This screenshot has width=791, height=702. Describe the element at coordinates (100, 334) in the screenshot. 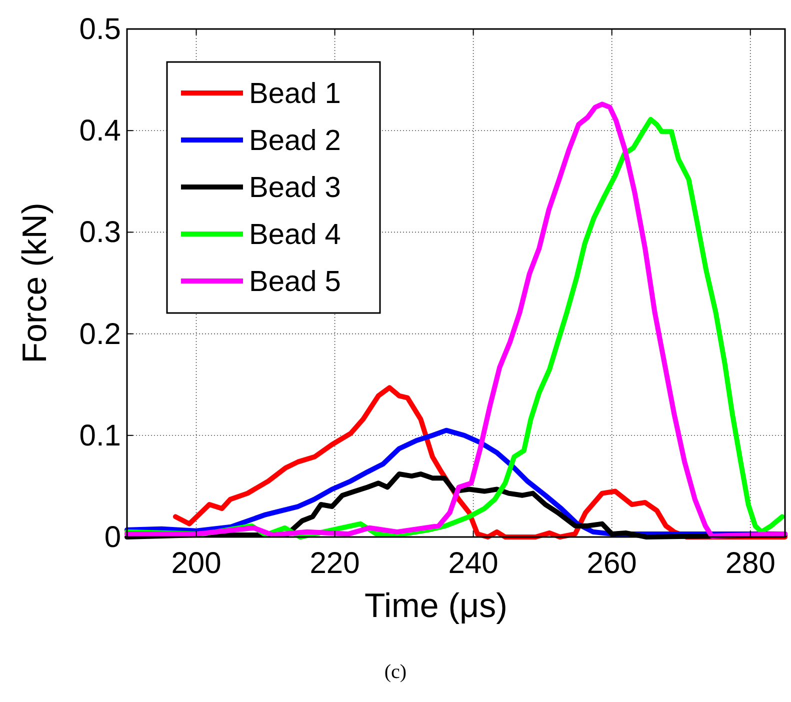

I see `y-tick-label: 0.2` at that location.